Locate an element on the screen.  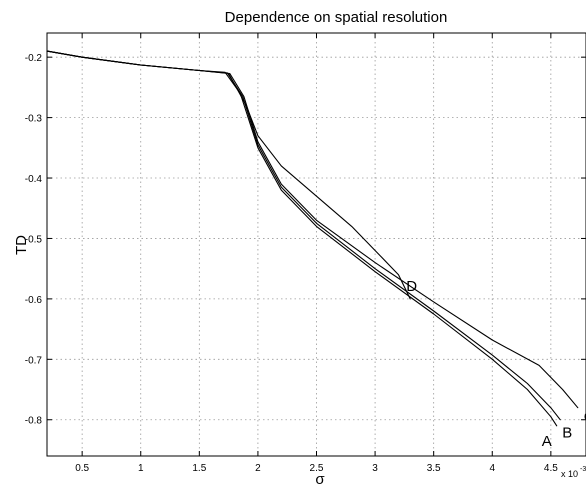
series-label-a: A is located at coordinates (547, 441).